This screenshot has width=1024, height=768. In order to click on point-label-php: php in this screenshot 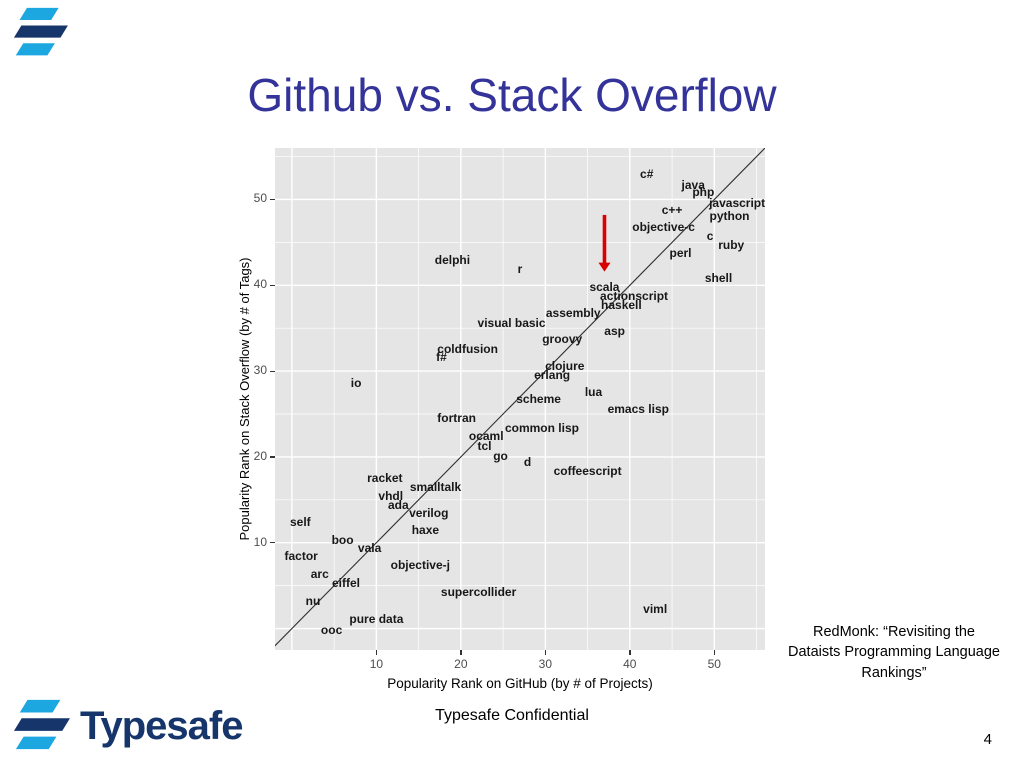, I will do `click(703, 191)`.